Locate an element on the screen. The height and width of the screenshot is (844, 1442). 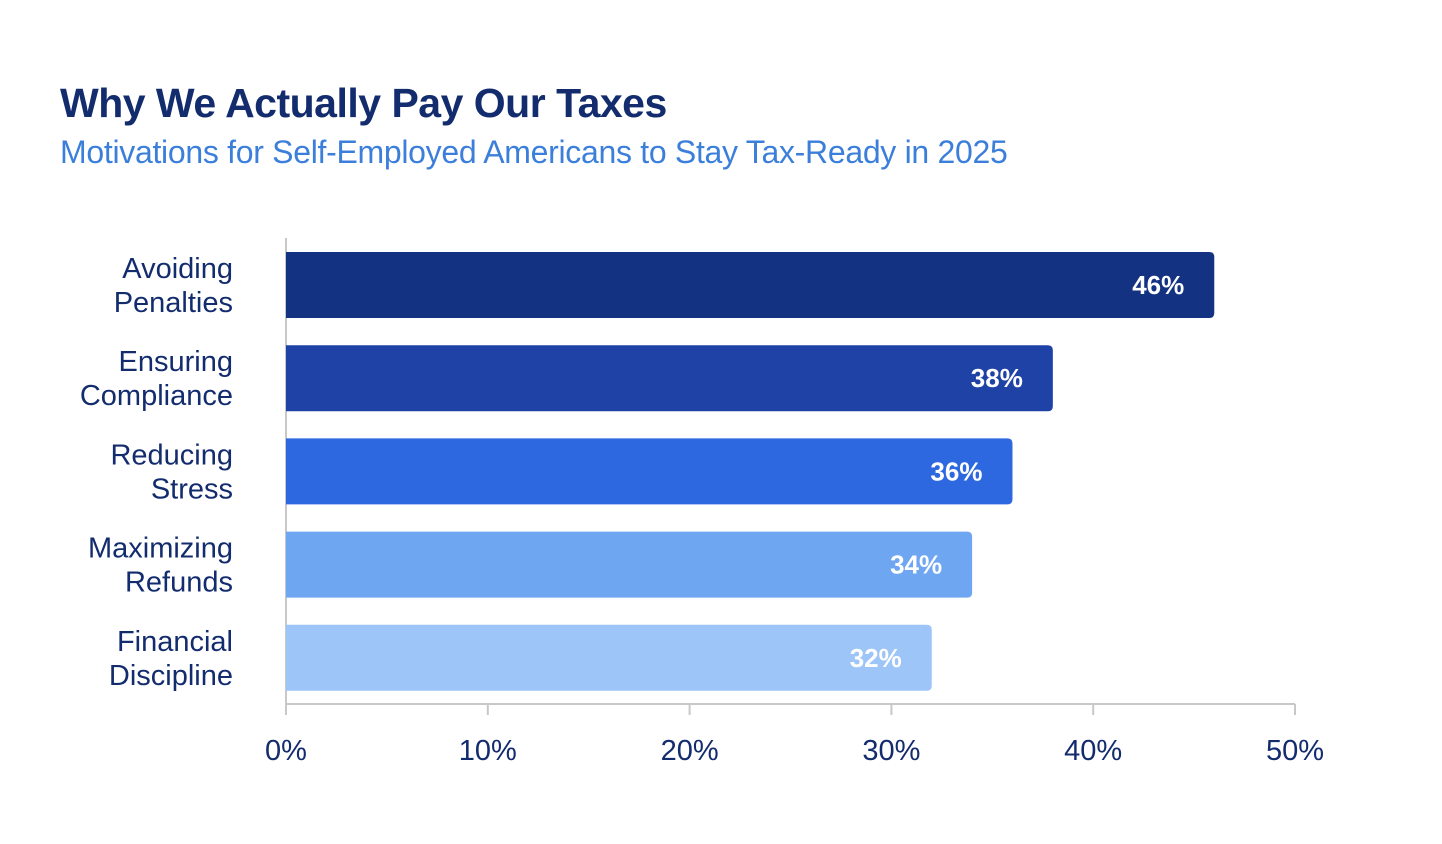
x-tick-label: 50% is located at coordinates (1295, 751).